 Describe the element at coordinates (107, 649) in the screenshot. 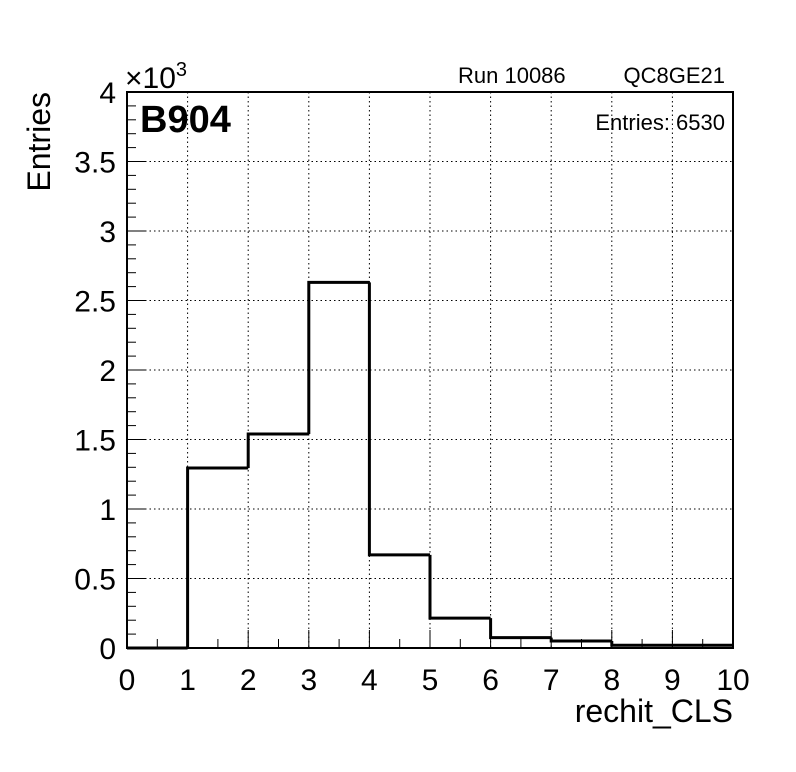

I see `y-tick-label: 0` at that location.